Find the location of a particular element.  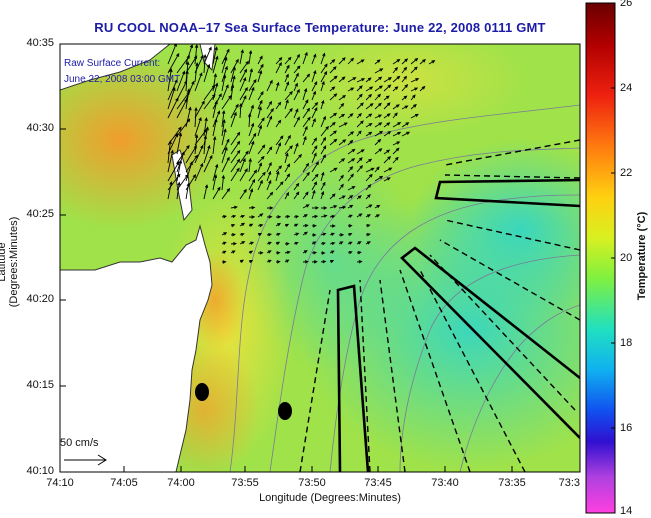

colorbar-tick-label: 22 is located at coordinates (626, 173).